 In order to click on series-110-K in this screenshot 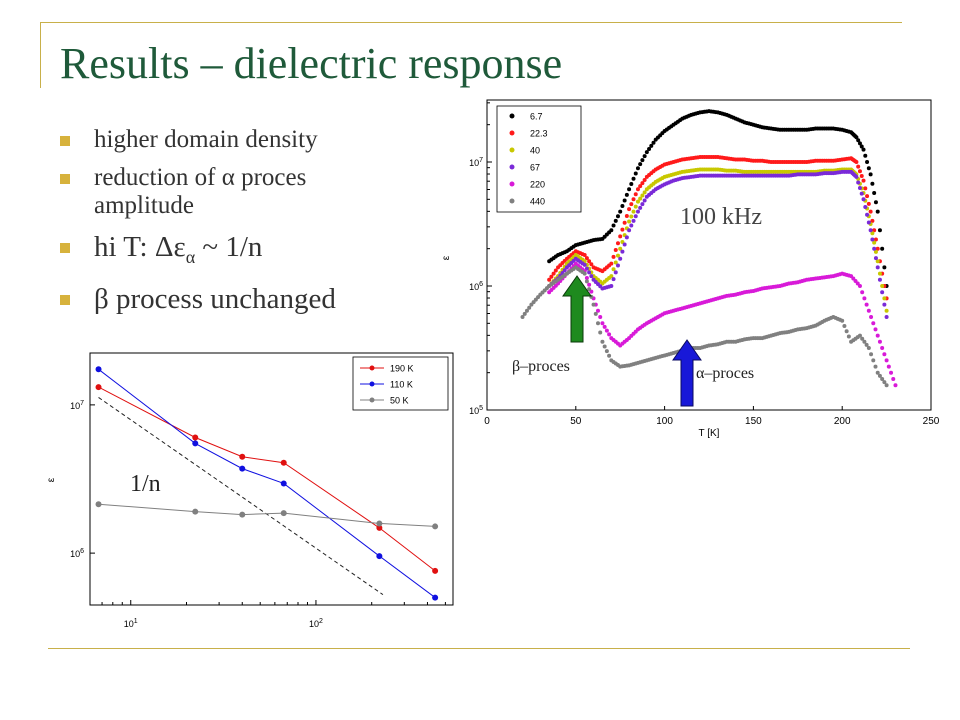, I will do `click(267, 483)`.